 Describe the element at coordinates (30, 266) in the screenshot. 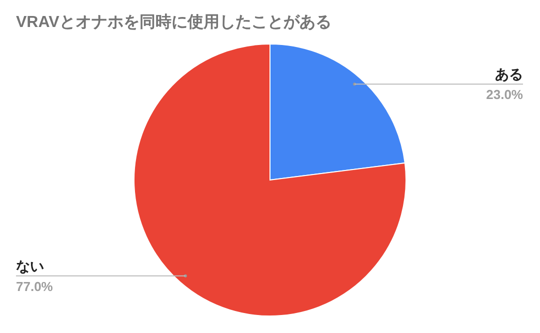

I see `slice-label: ない` at that location.